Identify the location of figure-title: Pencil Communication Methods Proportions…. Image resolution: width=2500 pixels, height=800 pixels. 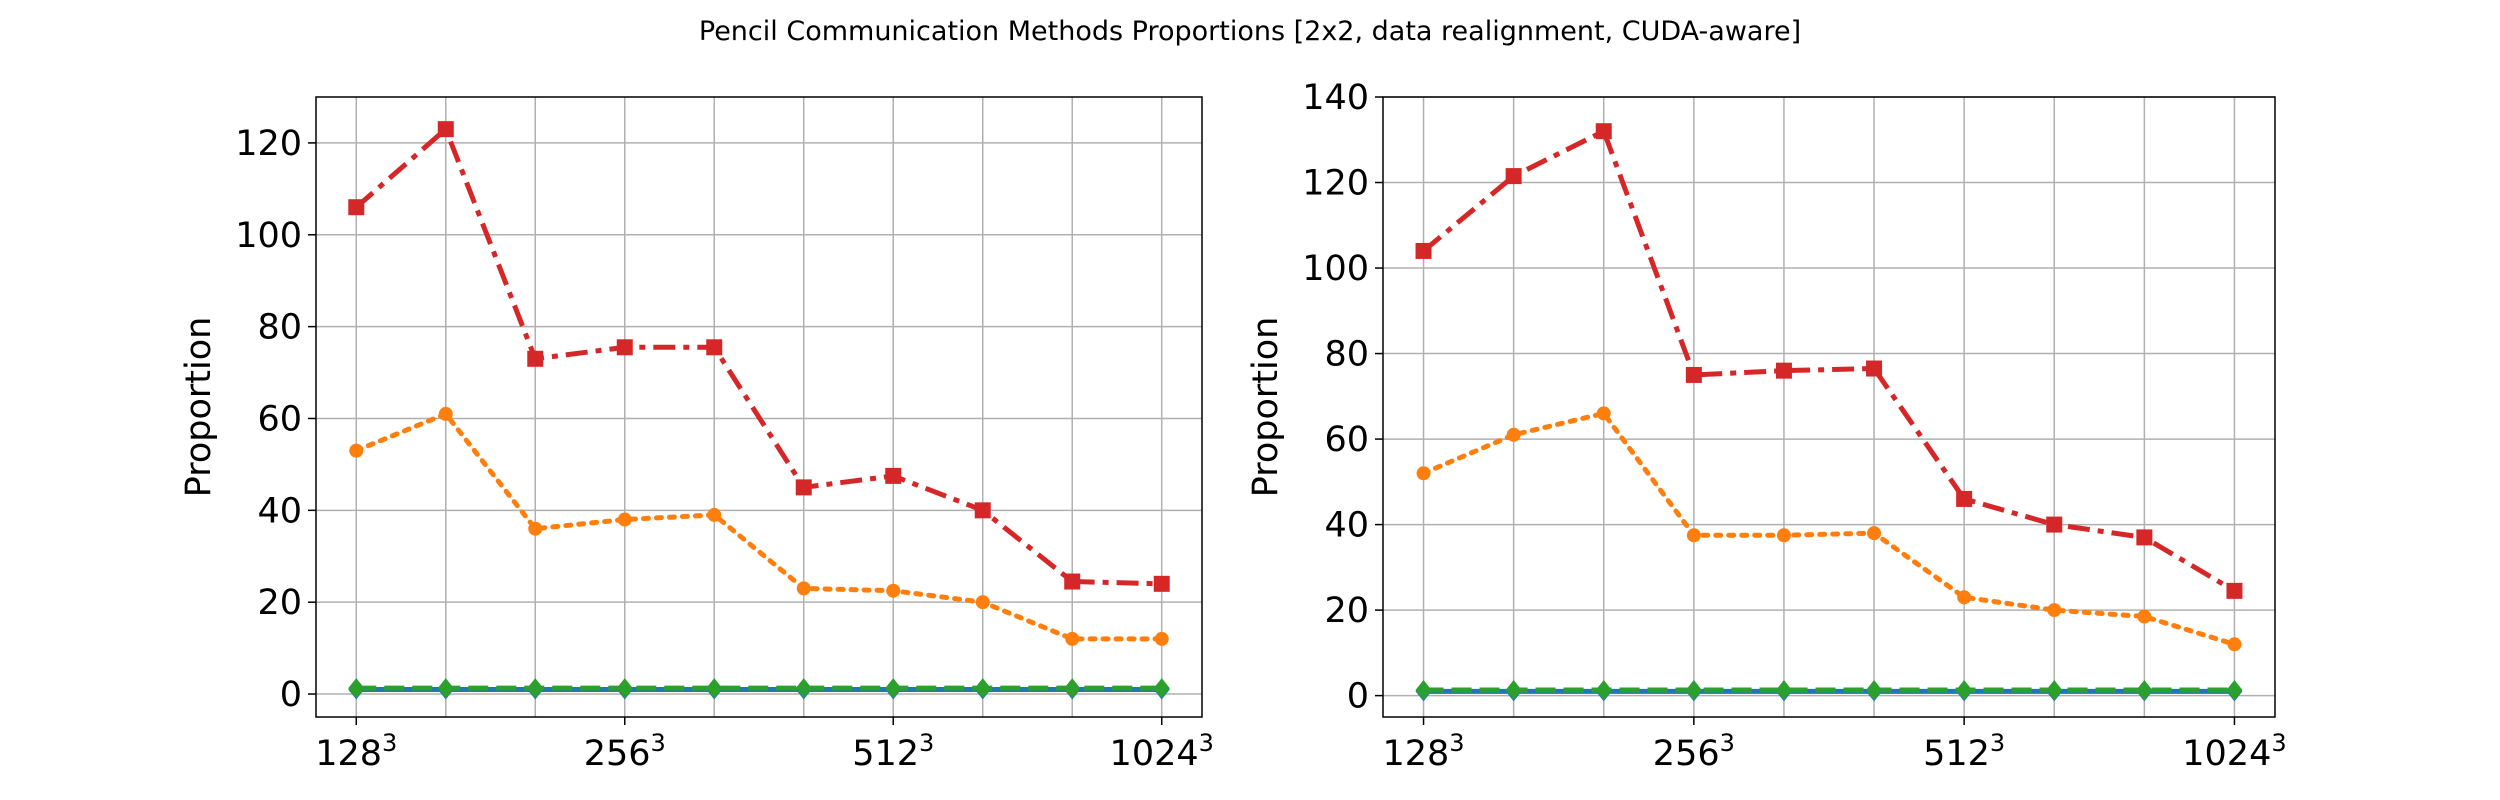
(1250, 31).